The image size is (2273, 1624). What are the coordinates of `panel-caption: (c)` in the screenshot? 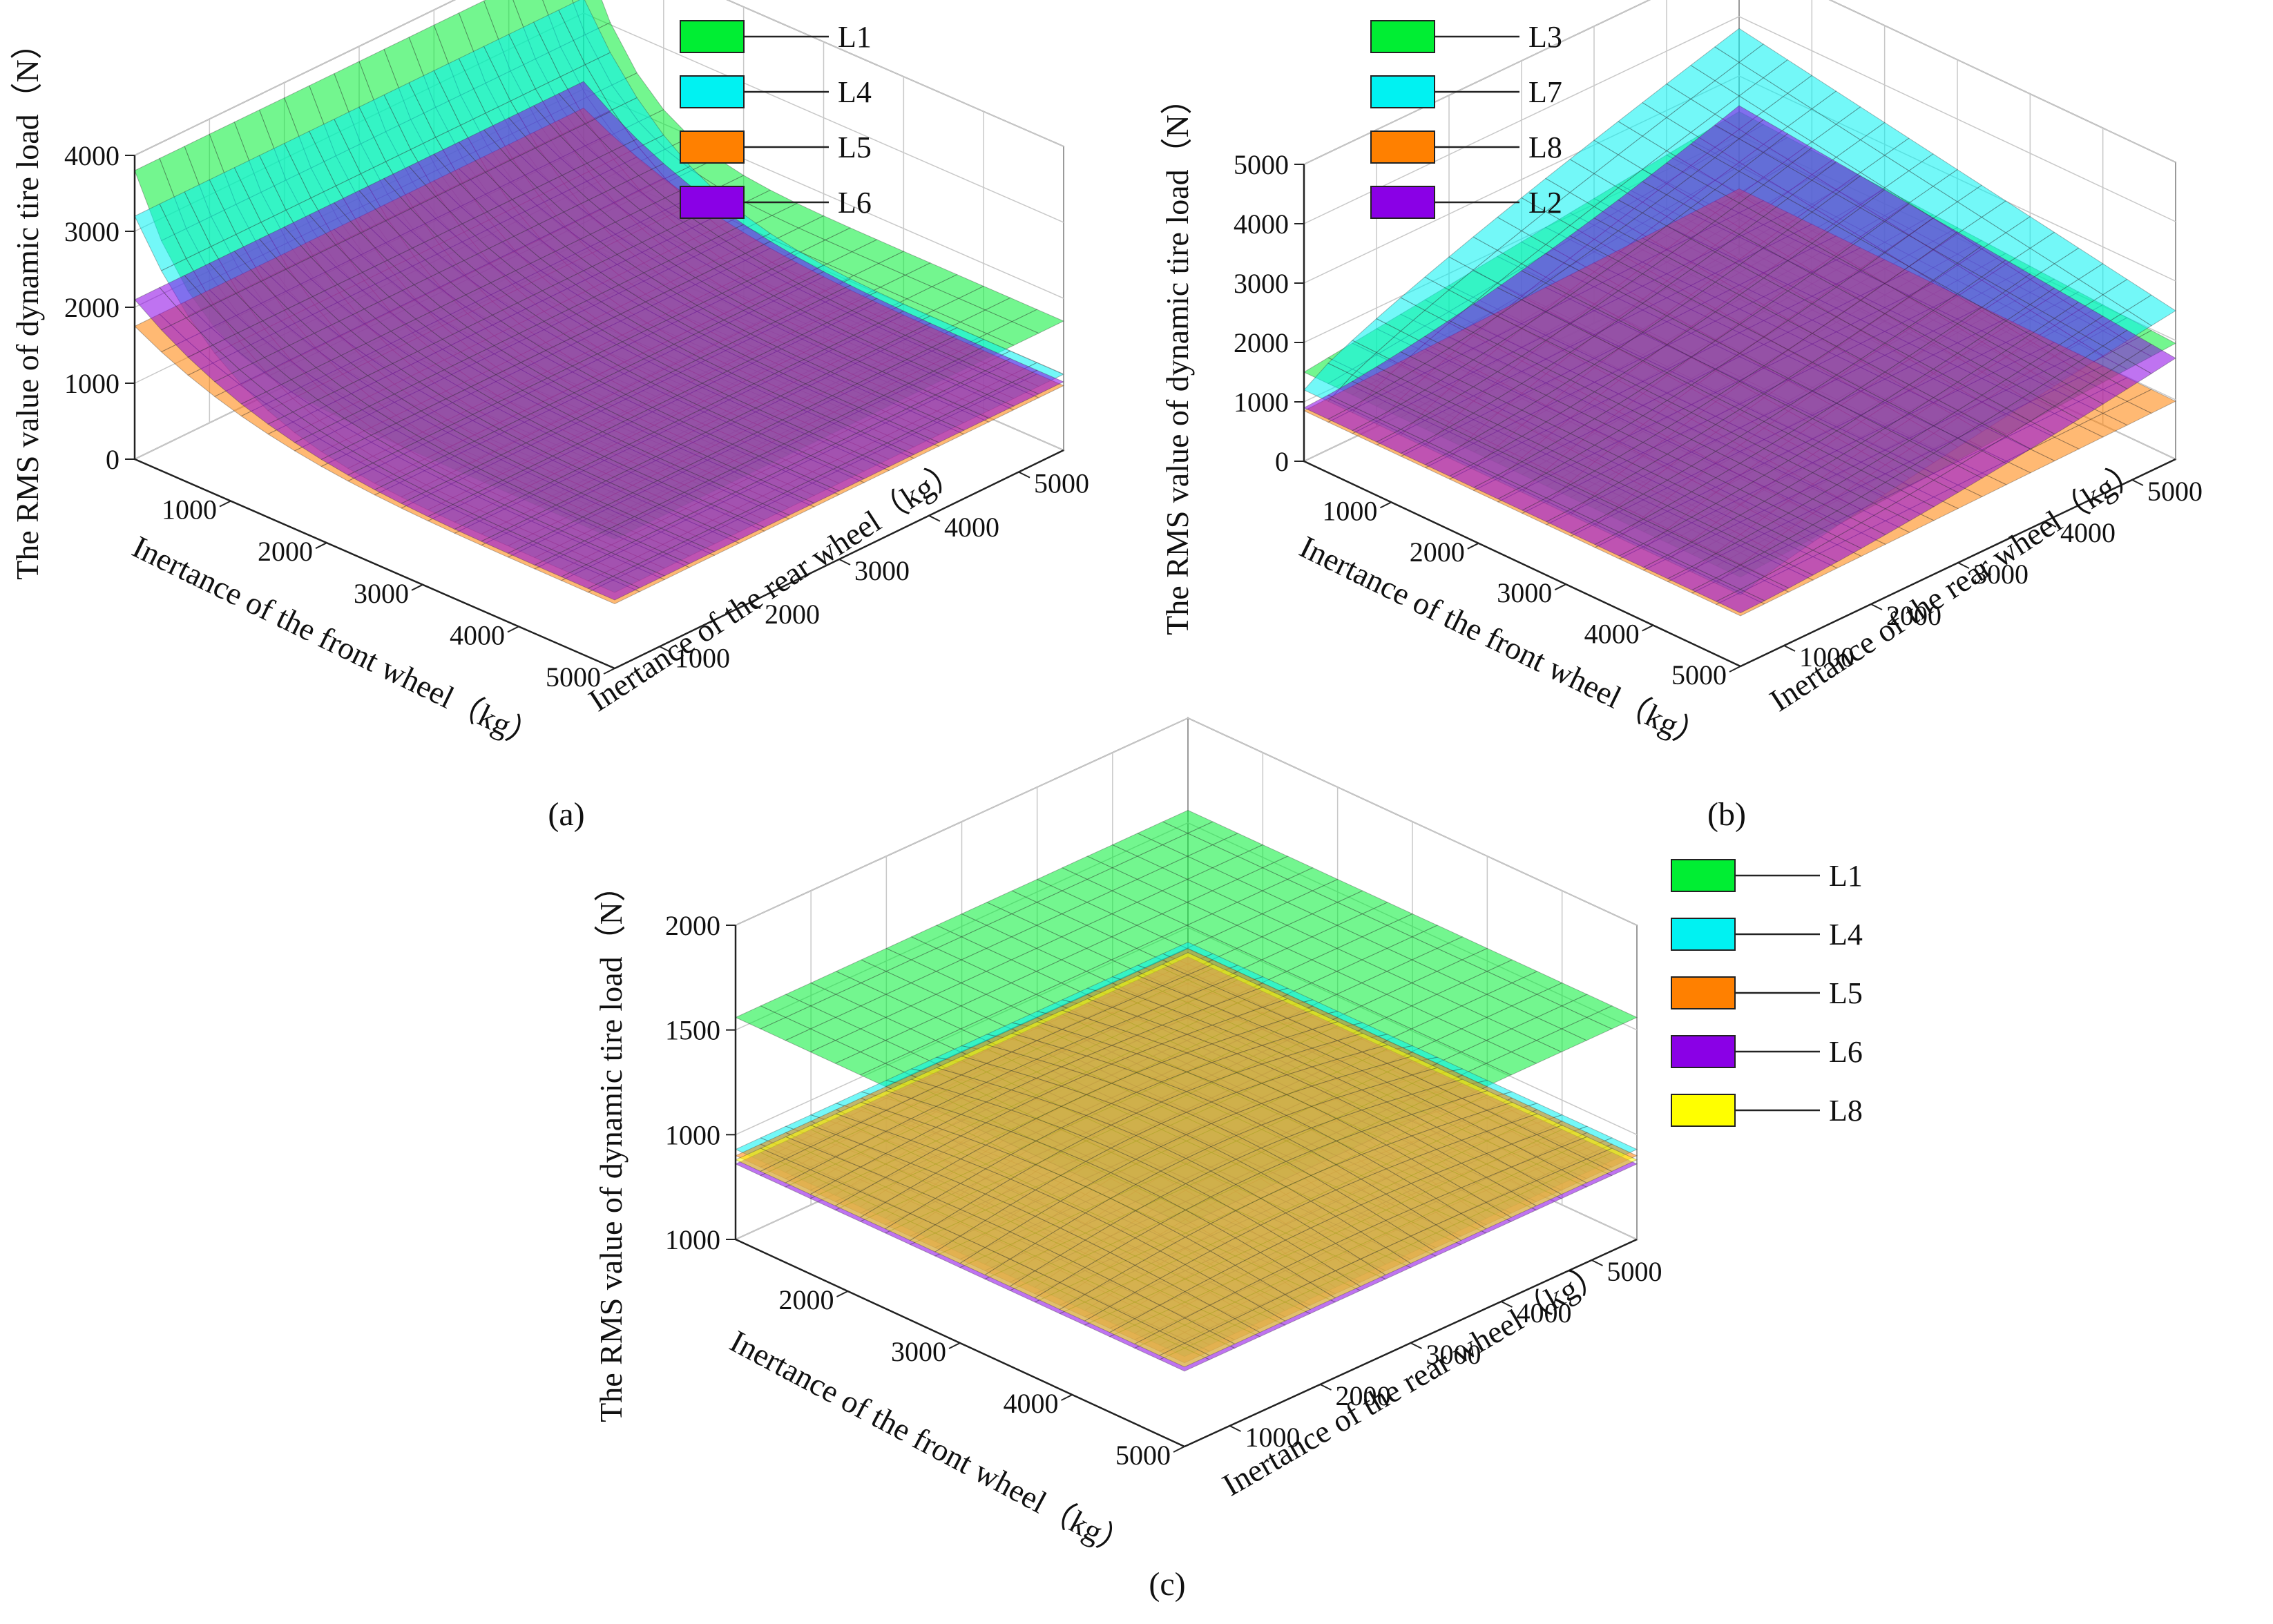 It's located at (1167, 1584).